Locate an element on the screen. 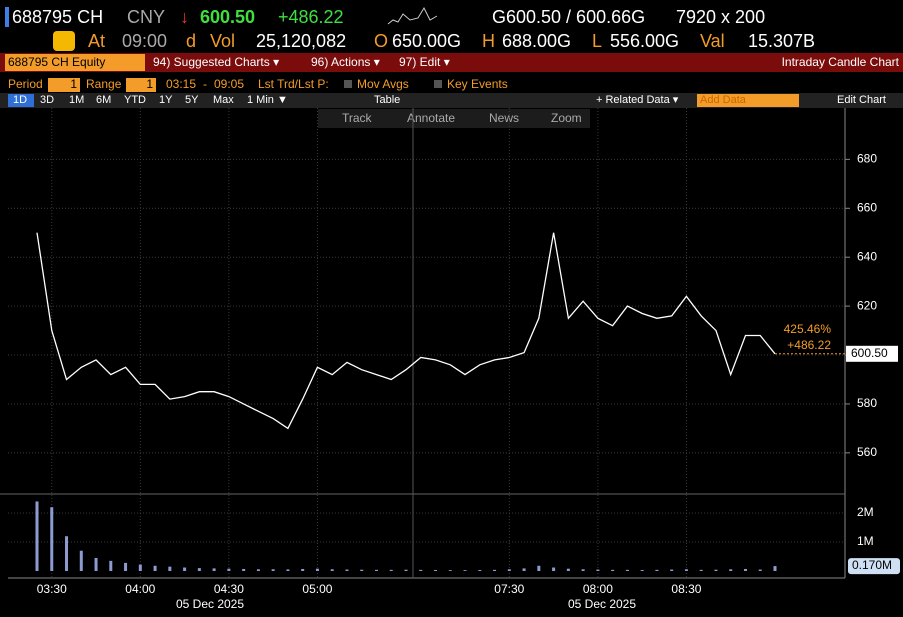  from: 03:15 is located at coordinates (181, 84).